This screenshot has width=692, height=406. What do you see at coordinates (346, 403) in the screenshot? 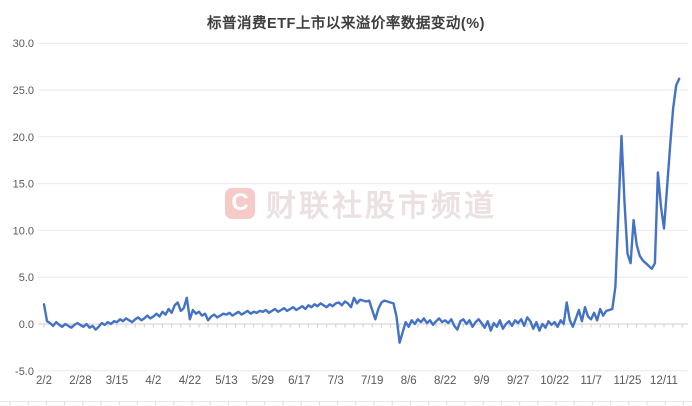
I see `bottom-tick-strip` at bounding box center [346, 403].